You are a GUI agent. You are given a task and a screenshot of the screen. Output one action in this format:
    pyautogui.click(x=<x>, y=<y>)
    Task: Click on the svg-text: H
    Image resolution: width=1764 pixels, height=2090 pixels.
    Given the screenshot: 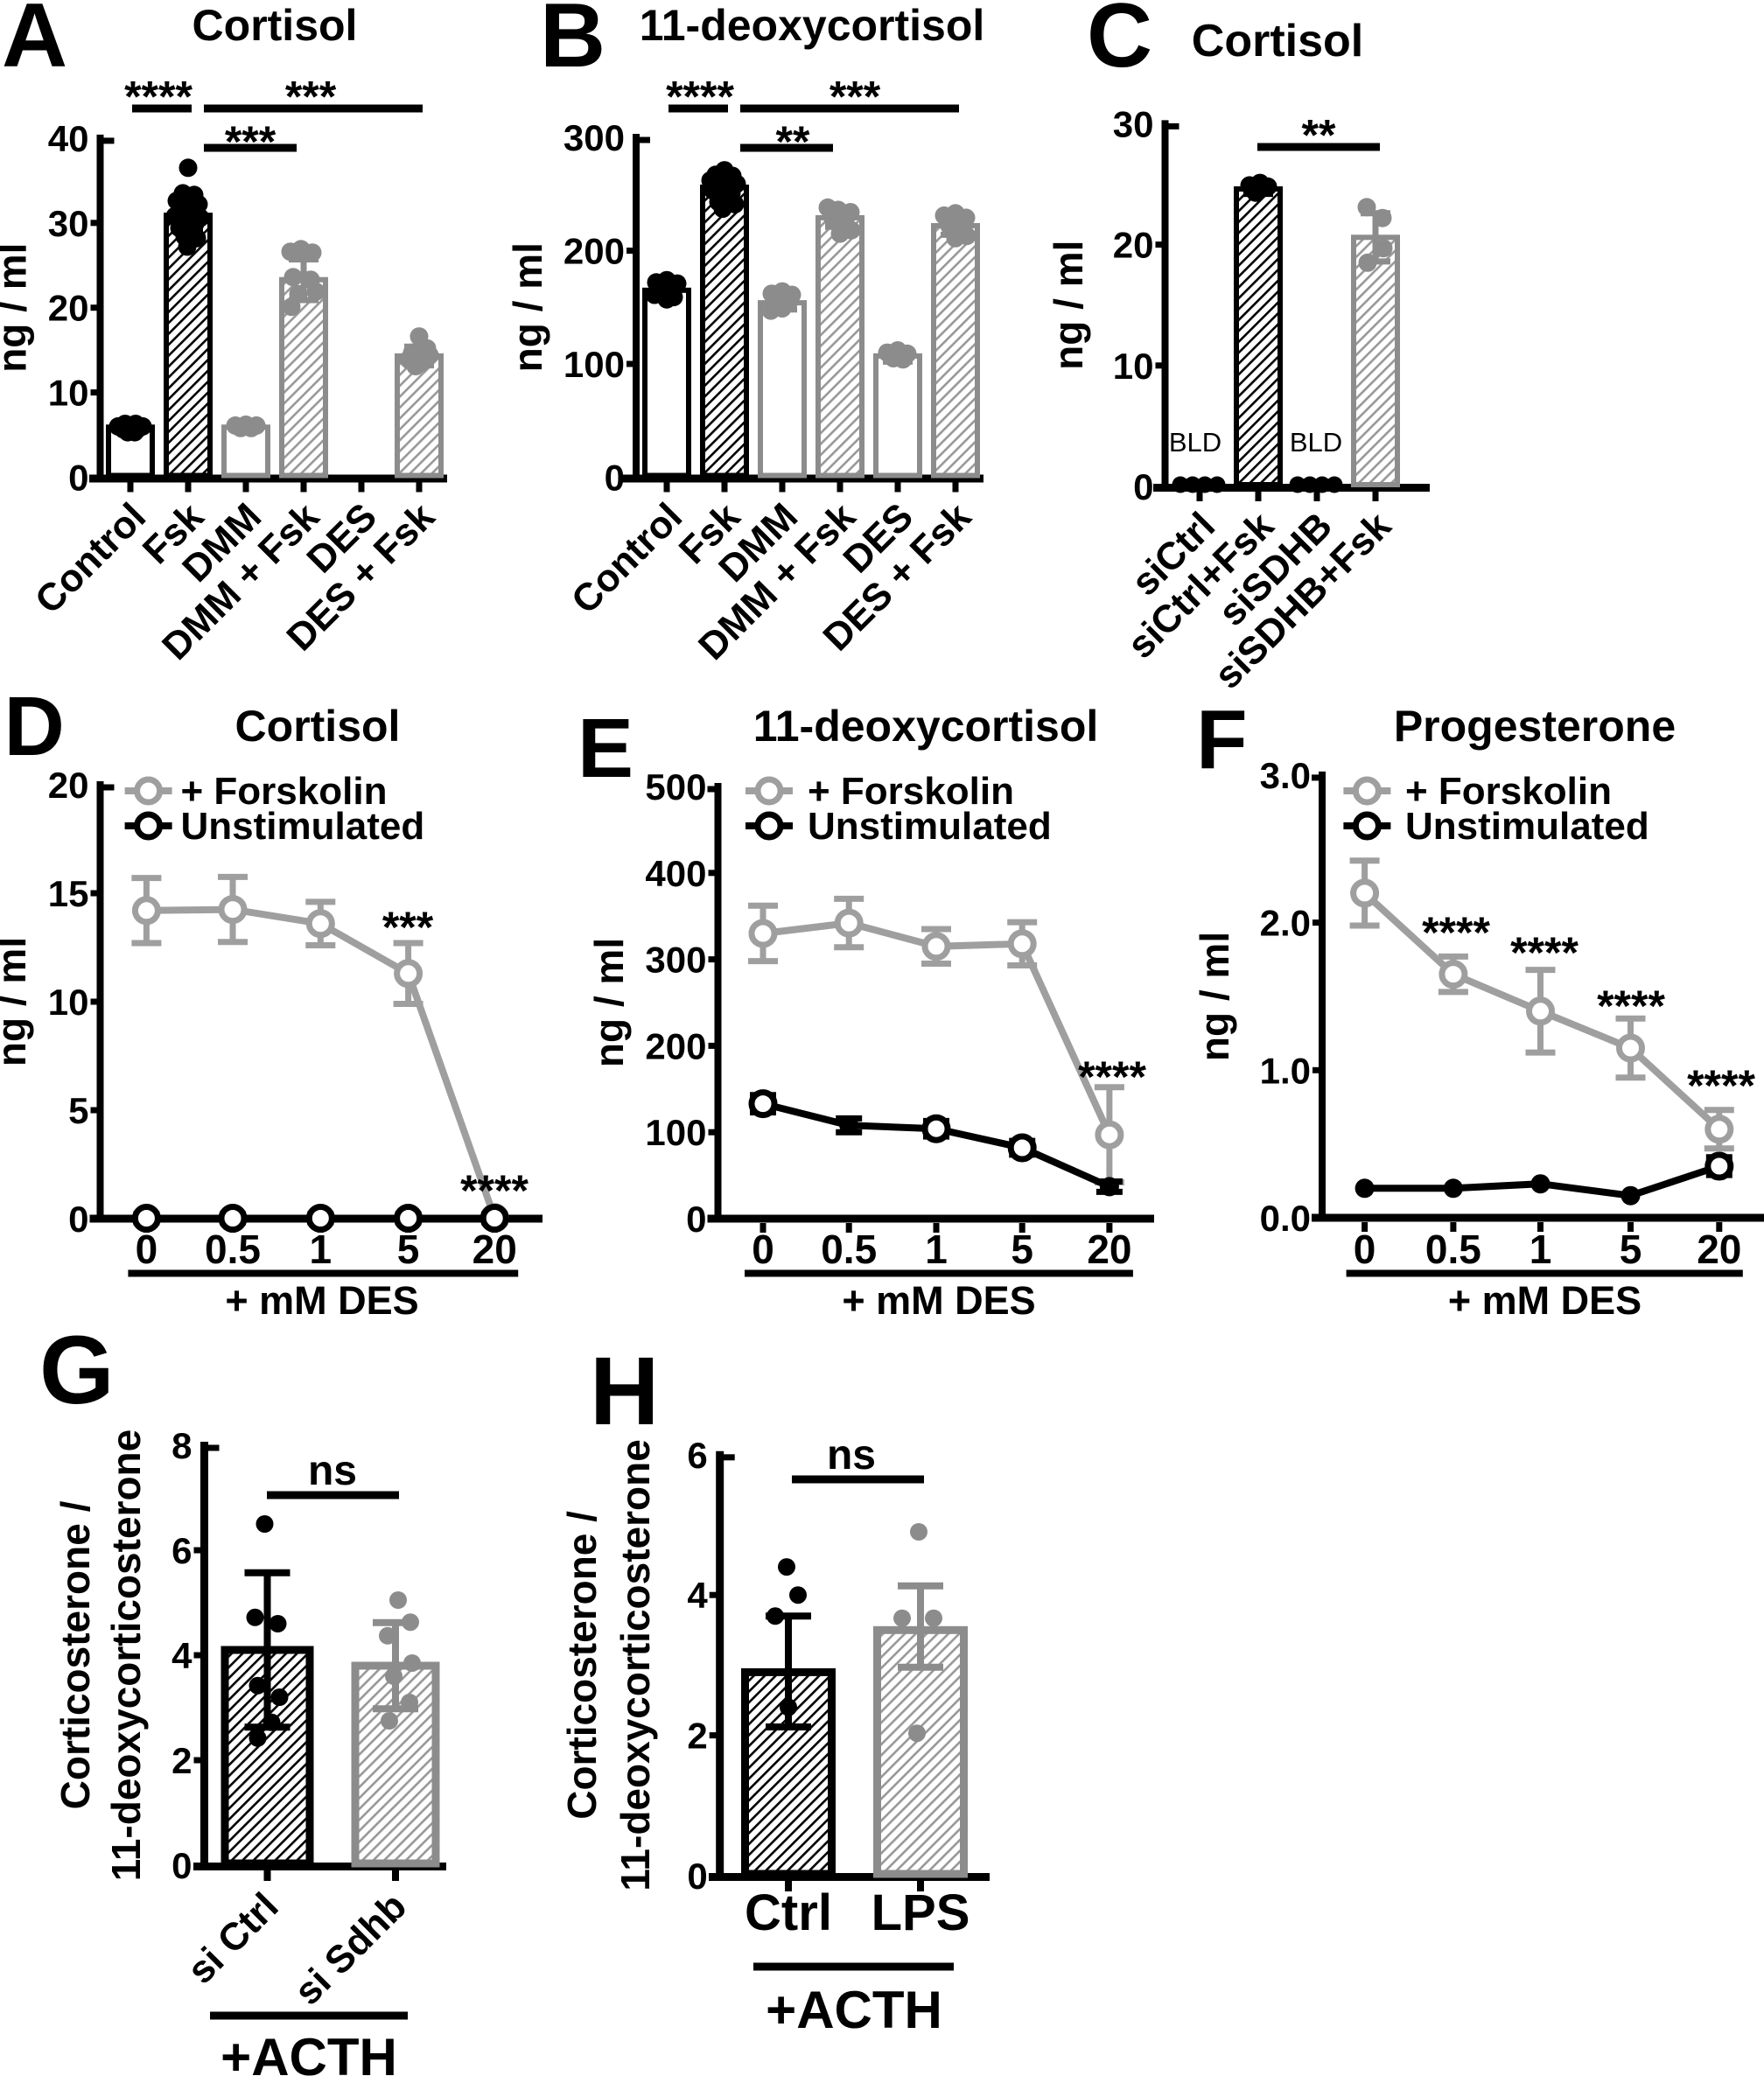 What is the action you would take?
    pyautogui.click(x=624, y=1391)
    